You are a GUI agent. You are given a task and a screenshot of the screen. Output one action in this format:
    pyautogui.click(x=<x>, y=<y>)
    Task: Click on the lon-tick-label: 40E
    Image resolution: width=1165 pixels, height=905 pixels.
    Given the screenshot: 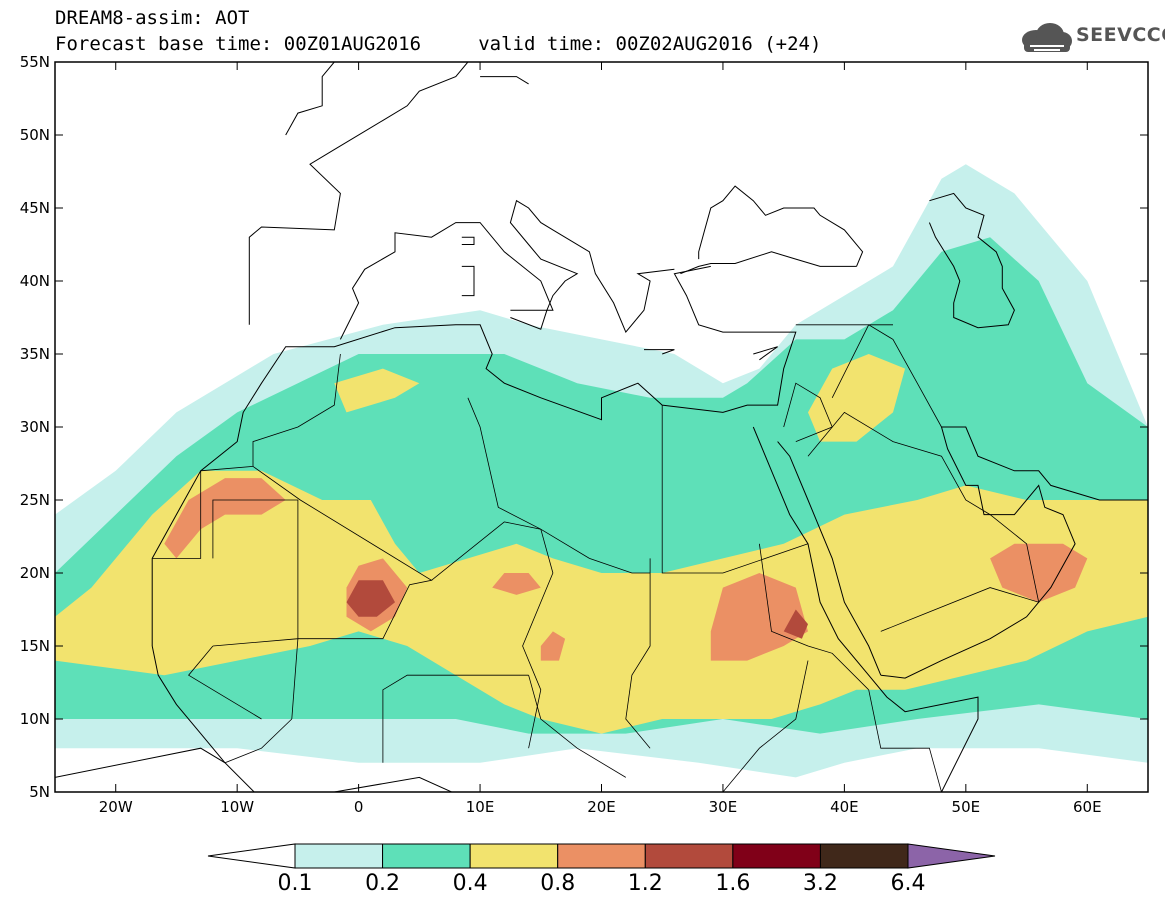 What is the action you would take?
    pyautogui.click(x=844, y=807)
    